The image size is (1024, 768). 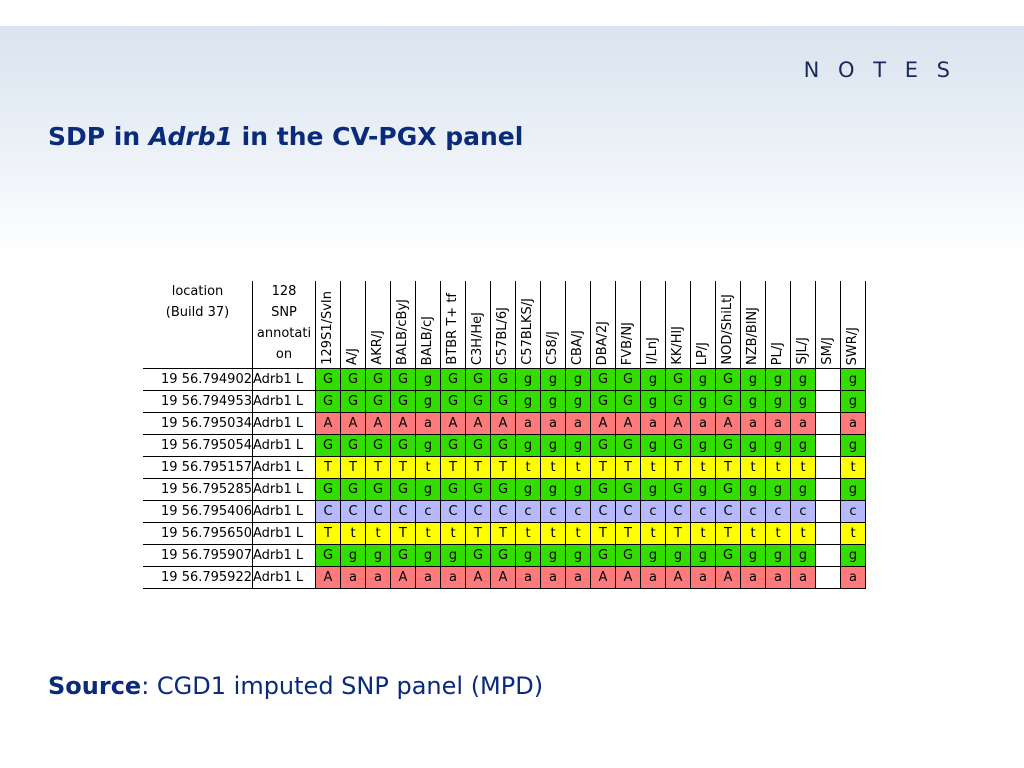 I want to click on header-strain-label: C57BLKS/J, so click(x=527, y=331).